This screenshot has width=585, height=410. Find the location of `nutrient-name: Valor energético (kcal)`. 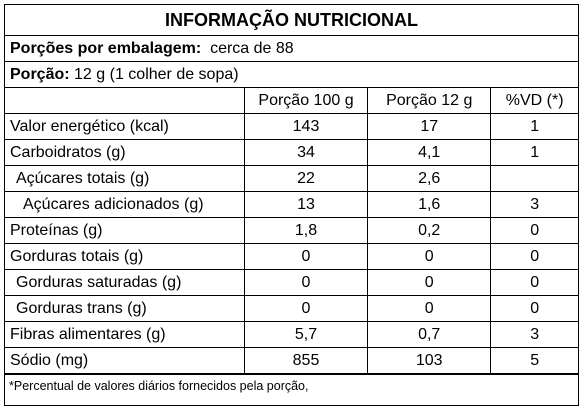

nutrient-name: Valor energético (kcal) is located at coordinates (125, 126).